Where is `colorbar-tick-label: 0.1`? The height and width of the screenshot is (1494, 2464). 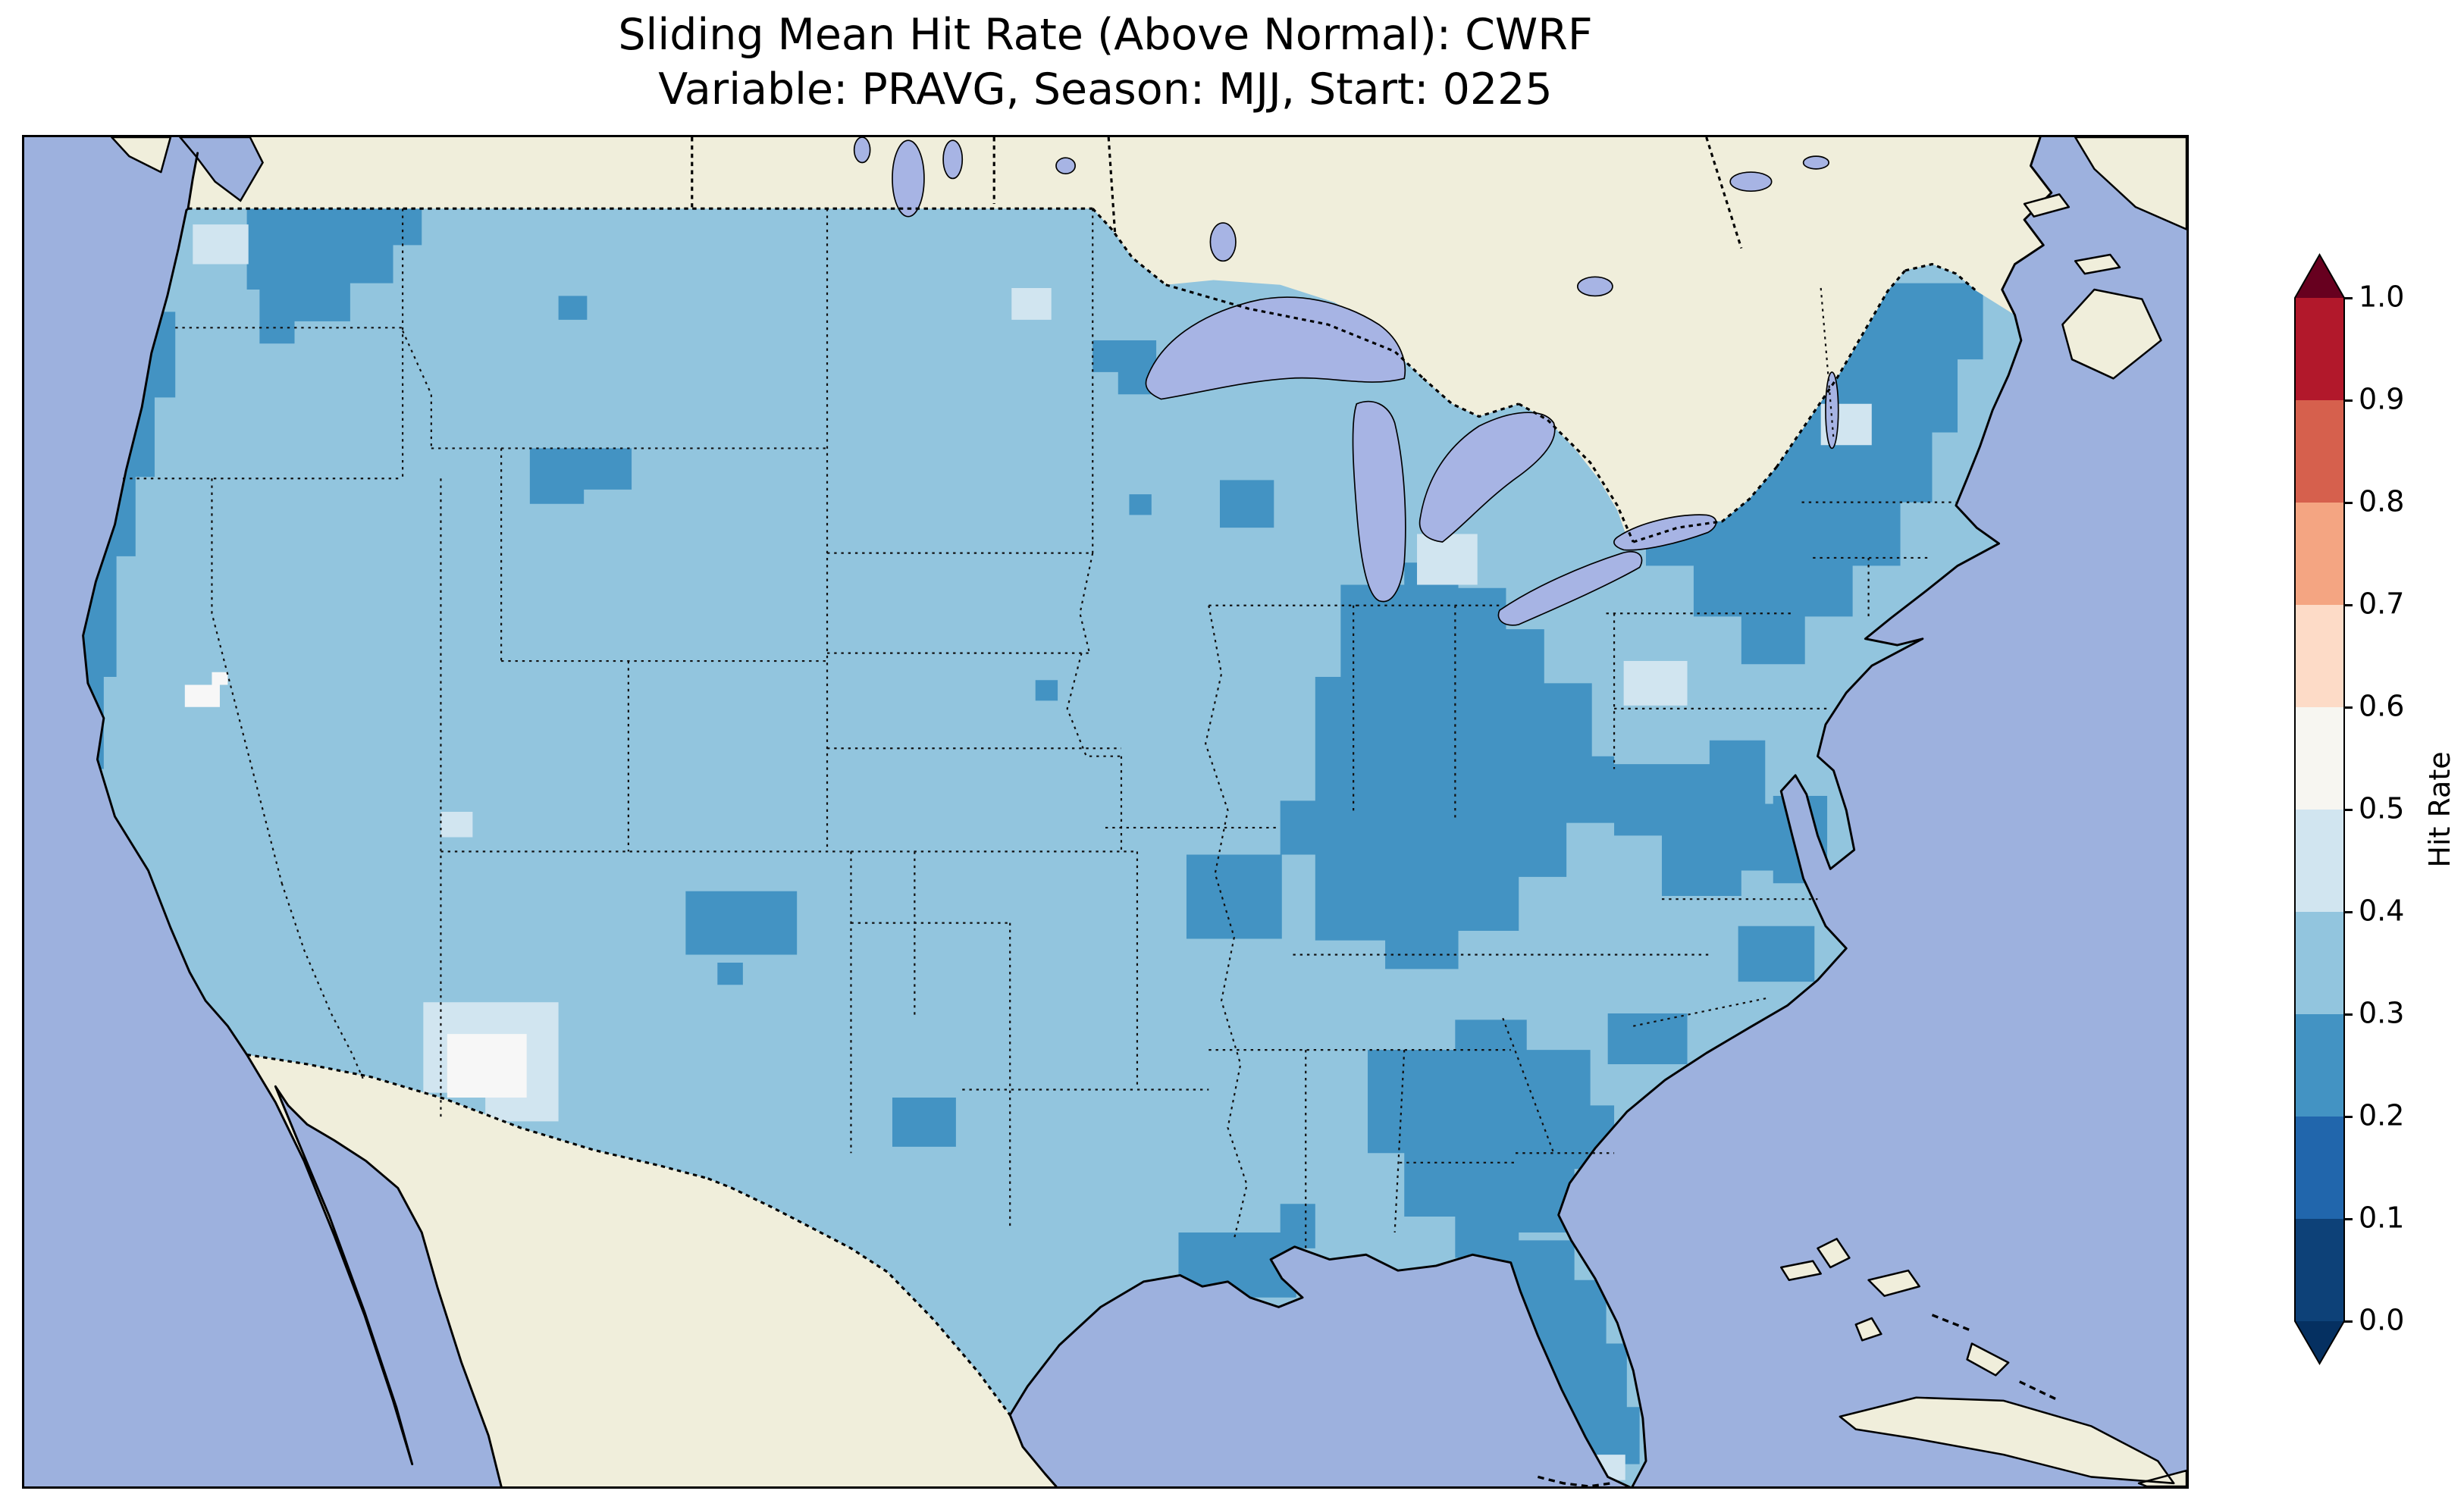 colorbar-tick-label: 0.1 is located at coordinates (2382, 1218).